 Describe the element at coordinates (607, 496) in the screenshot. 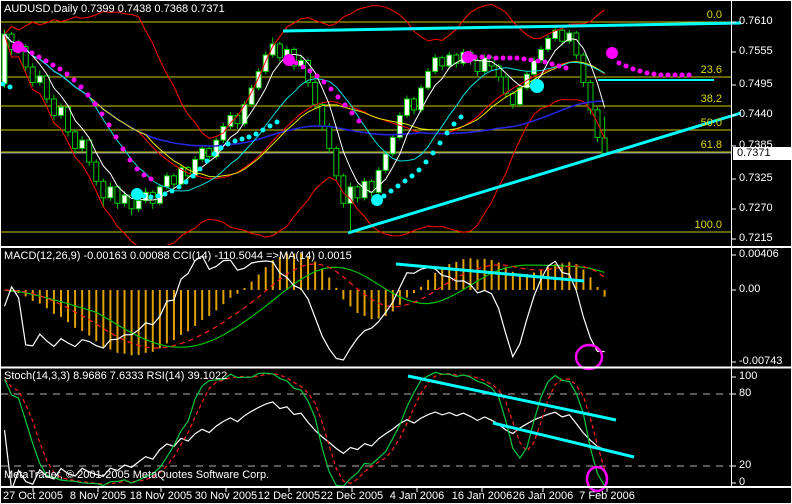

I see `time-axis-label: 7 Feb 2006` at that location.